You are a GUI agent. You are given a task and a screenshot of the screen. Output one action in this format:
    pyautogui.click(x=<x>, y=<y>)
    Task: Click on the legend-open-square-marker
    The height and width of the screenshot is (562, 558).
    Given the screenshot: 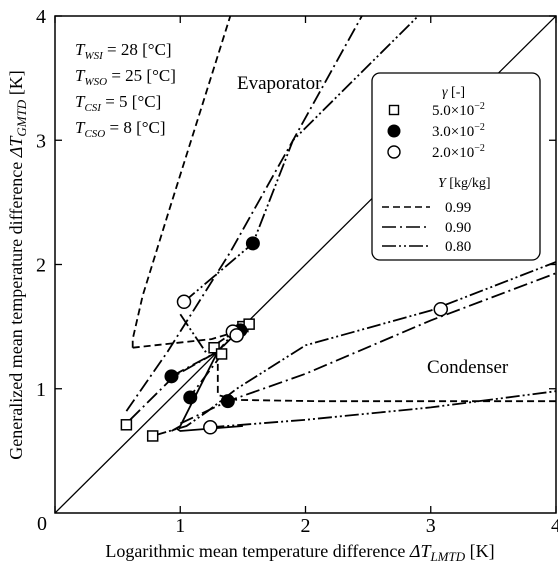 What is the action you would take?
    pyautogui.click(x=394, y=110)
    